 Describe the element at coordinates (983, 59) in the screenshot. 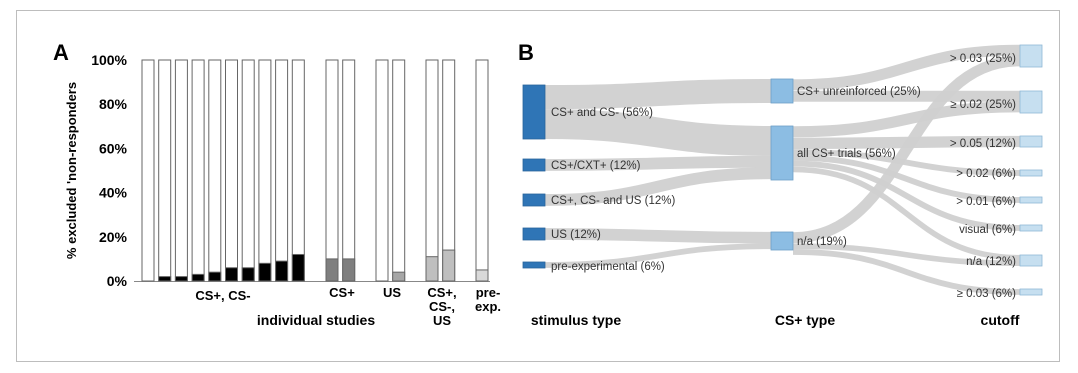

I see `sankey-node-cutoff-label: > 0.03 (25%)` at that location.